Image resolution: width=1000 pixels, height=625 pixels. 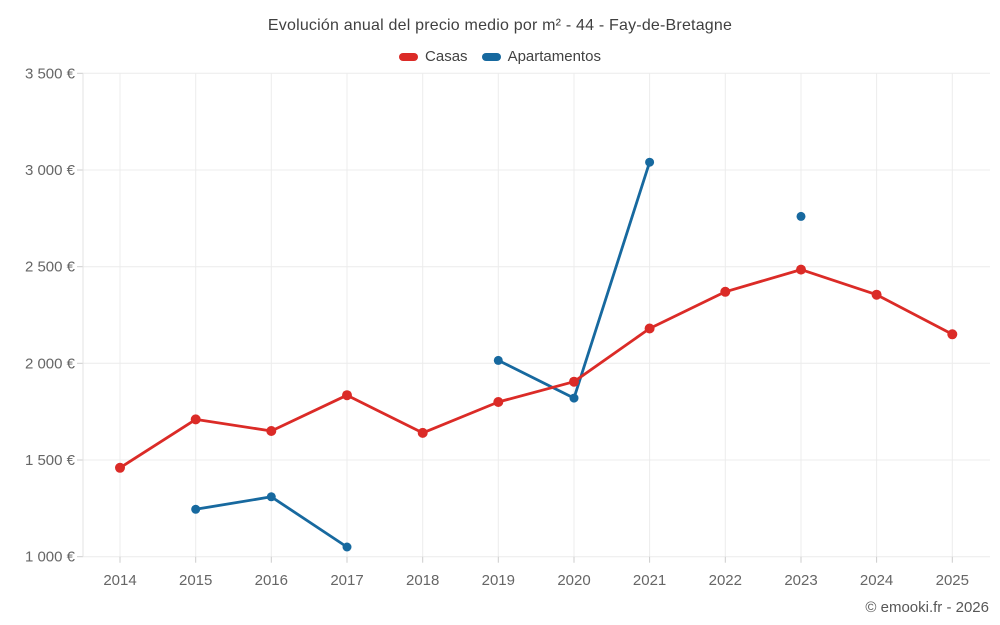 What do you see at coordinates (876, 580) in the screenshot?
I see `x-tick-label: 2024` at bounding box center [876, 580].